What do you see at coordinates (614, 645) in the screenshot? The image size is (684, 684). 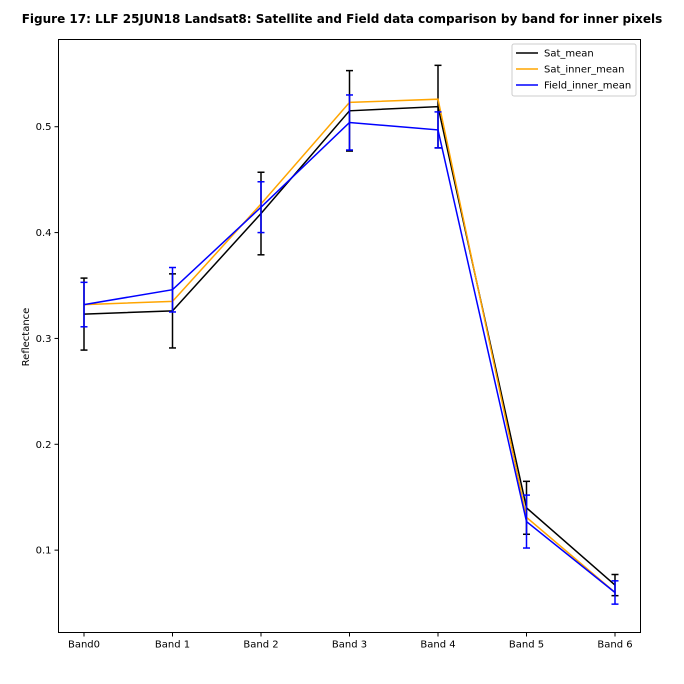 I see `x-tick-label: Band 6` at bounding box center [614, 645].